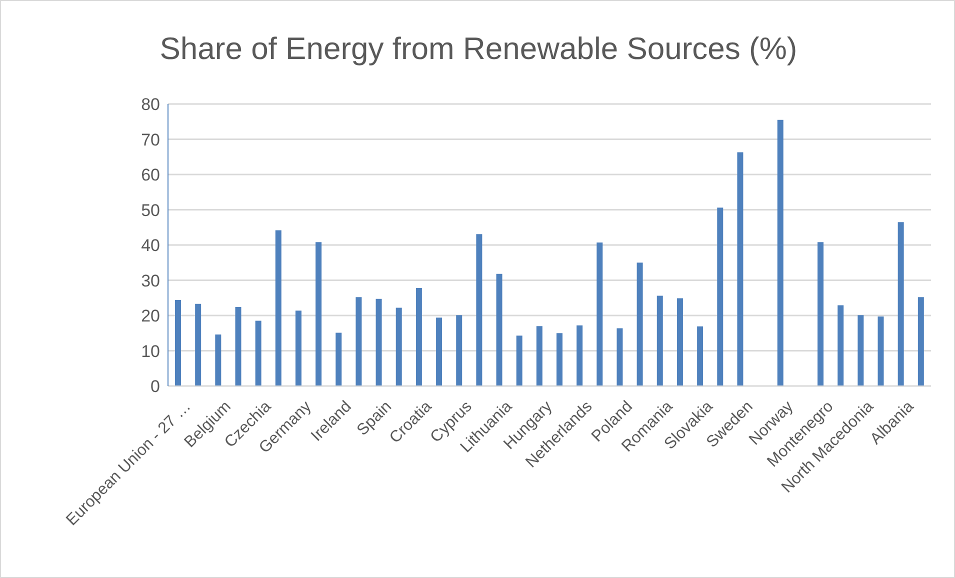  What do you see at coordinates (150, 246) in the screenshot?
I see `y-tick-label: 40` at bounding box center [150, 246].